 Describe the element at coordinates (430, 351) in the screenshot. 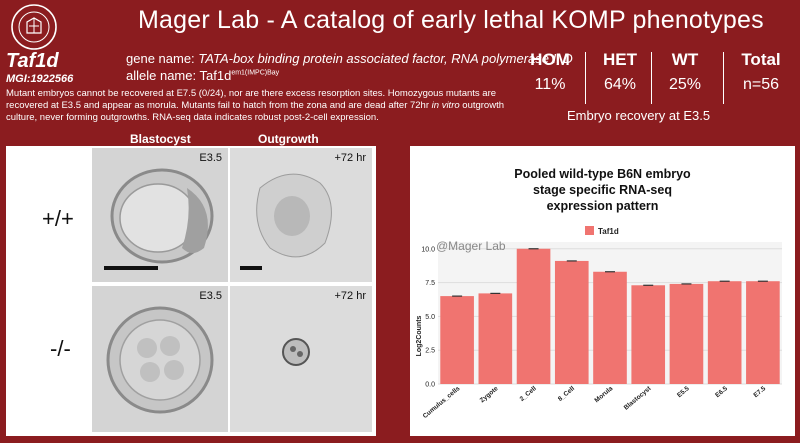

I see `chart-y-tick-label: 2.5` at that location.